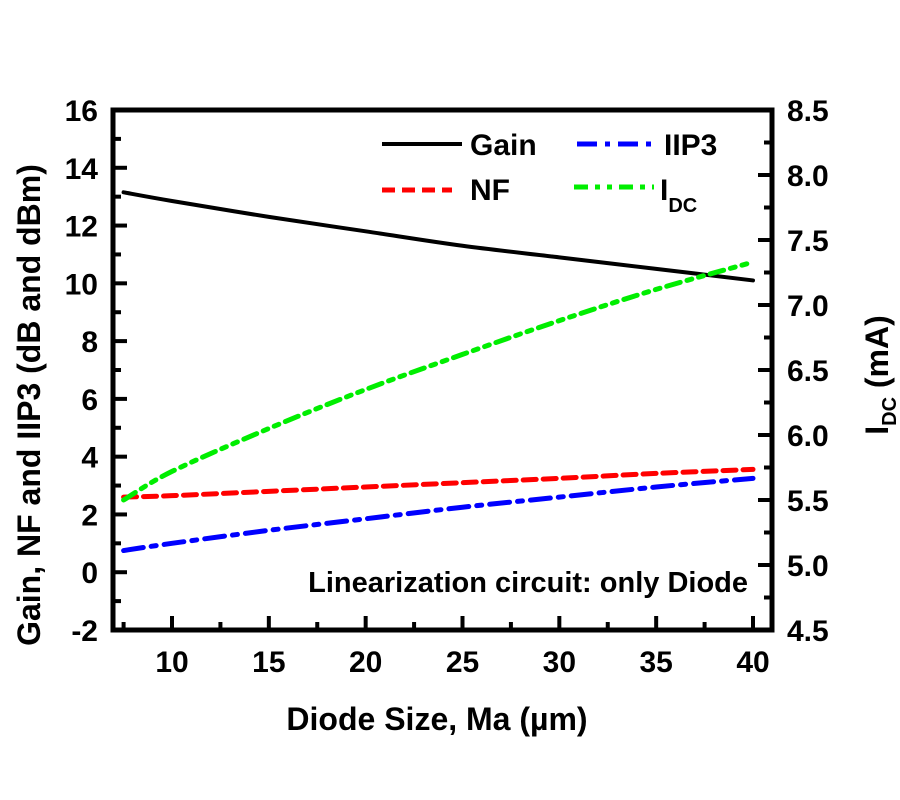 Image resolution: width=900 pixels, height=800 pixels. Describe the element at coordinates (89, 458) in the screenshot. I see `y-tick-label: 4` at that location.